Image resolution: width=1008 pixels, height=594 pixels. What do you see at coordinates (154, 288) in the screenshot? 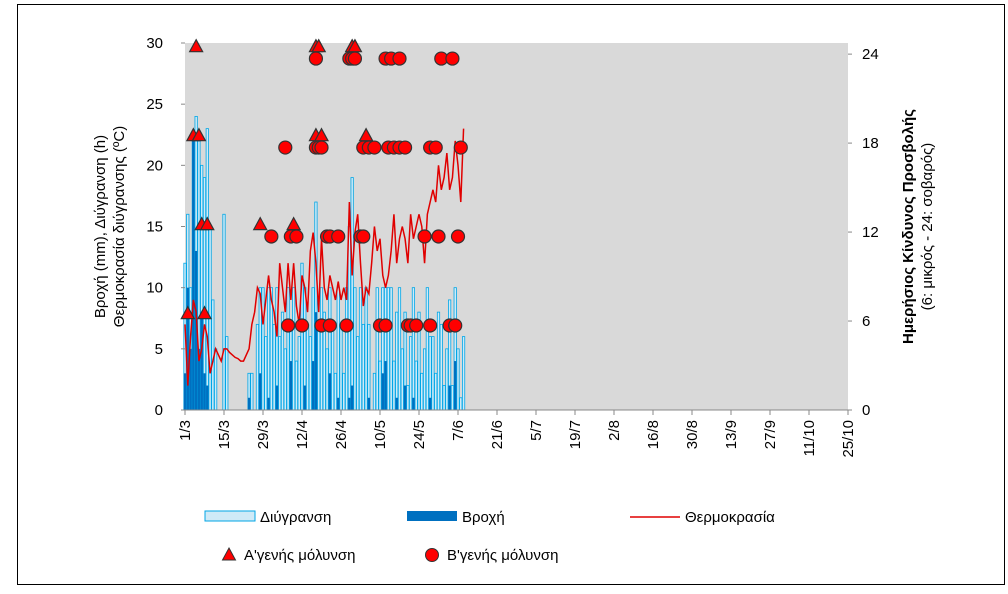
I see `y-tick-label: 10` at bounding box center [154, 288].